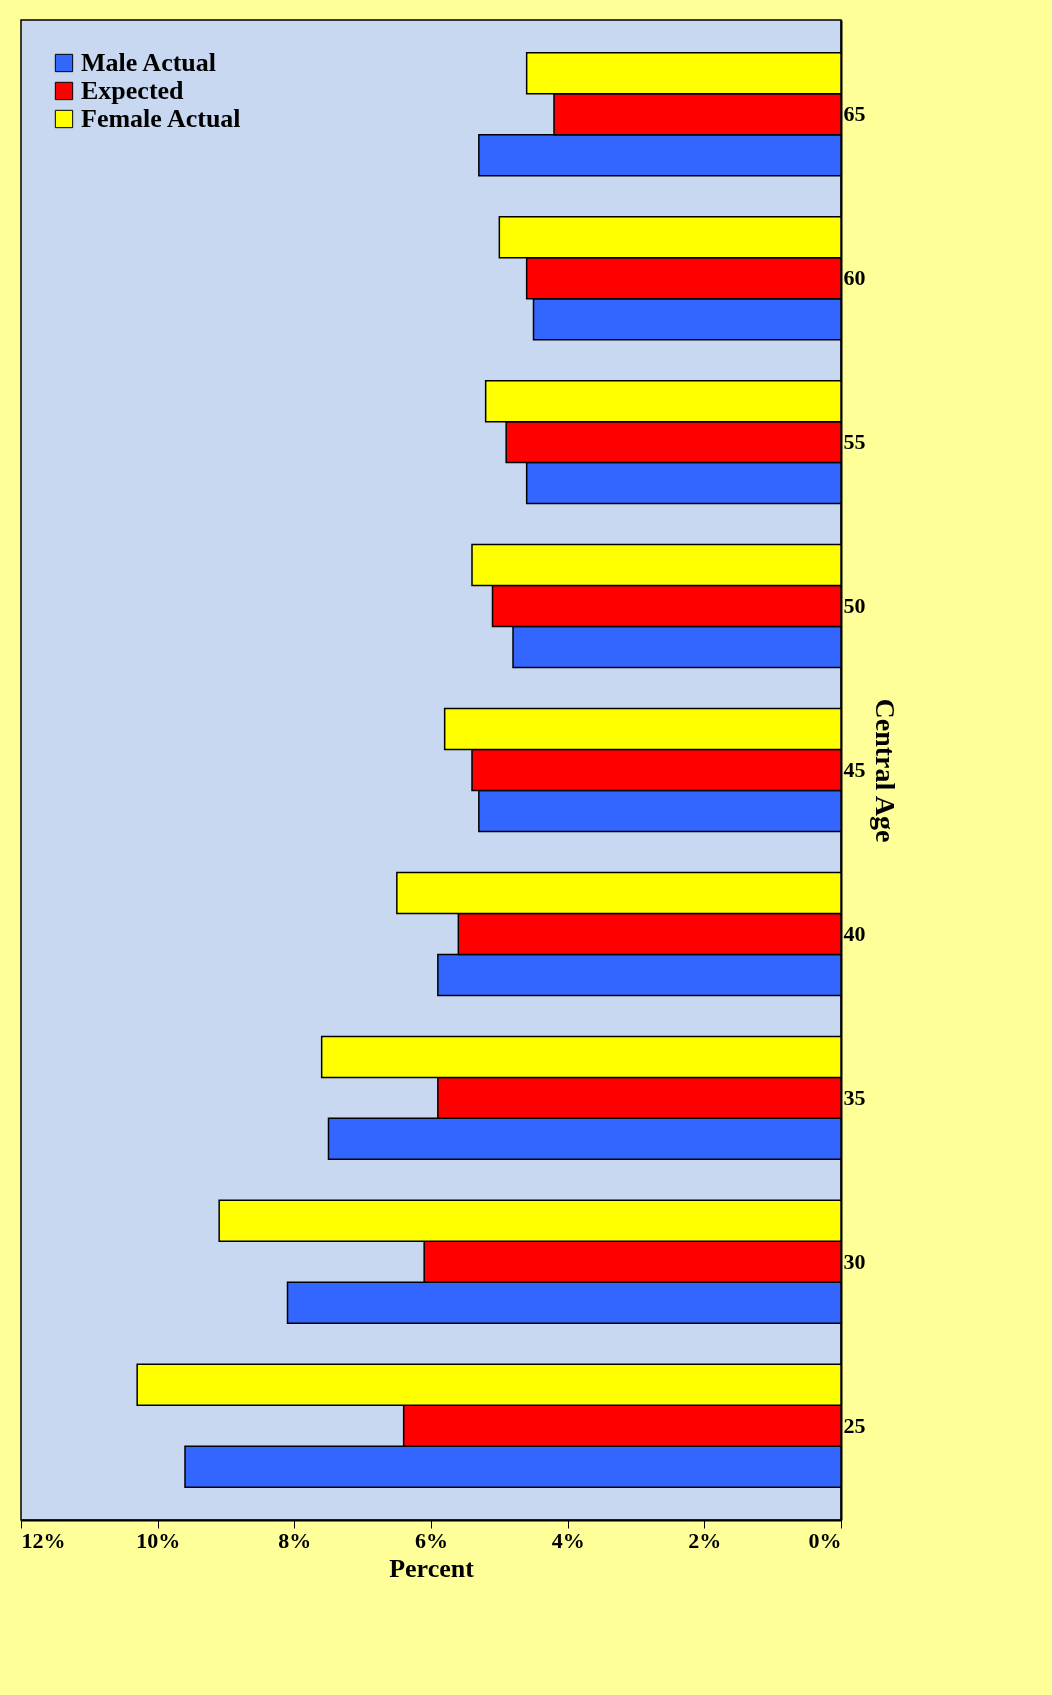  I want to click on y-axis-title: Central Age, so click(885, 770).